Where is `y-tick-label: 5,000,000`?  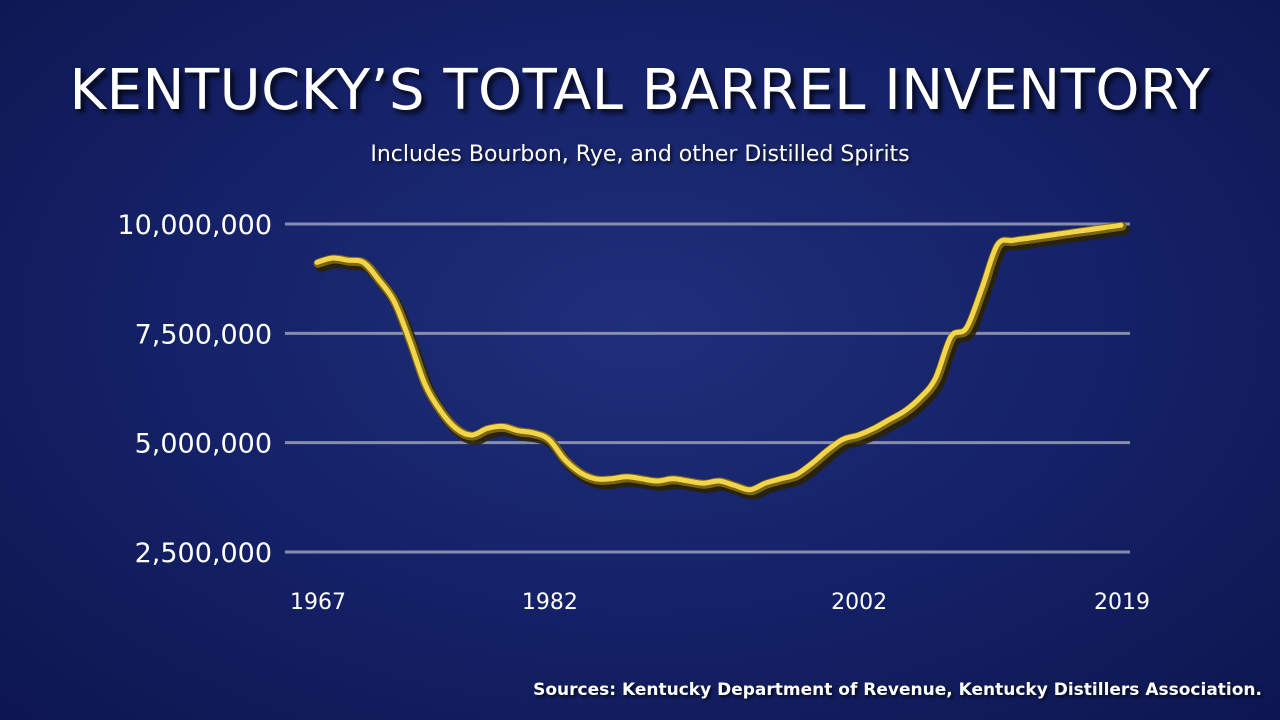
y-tick-label: 5,000,000 is located at coordinates (203, 444).